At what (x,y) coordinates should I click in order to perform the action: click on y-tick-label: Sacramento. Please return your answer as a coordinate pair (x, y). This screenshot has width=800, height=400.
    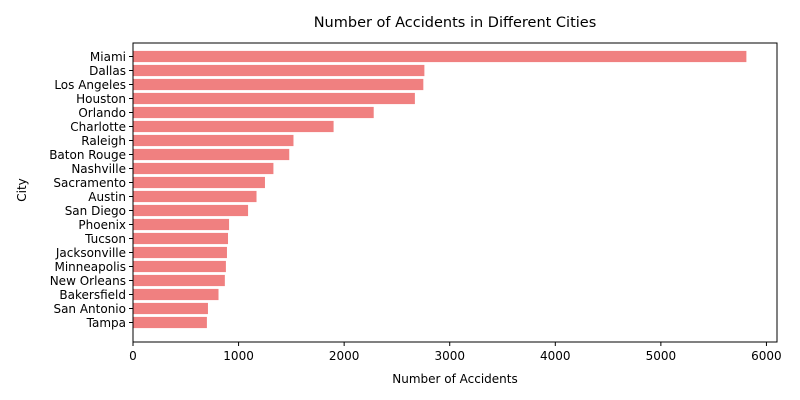
    Looking at the image, I should click on (89, 183).